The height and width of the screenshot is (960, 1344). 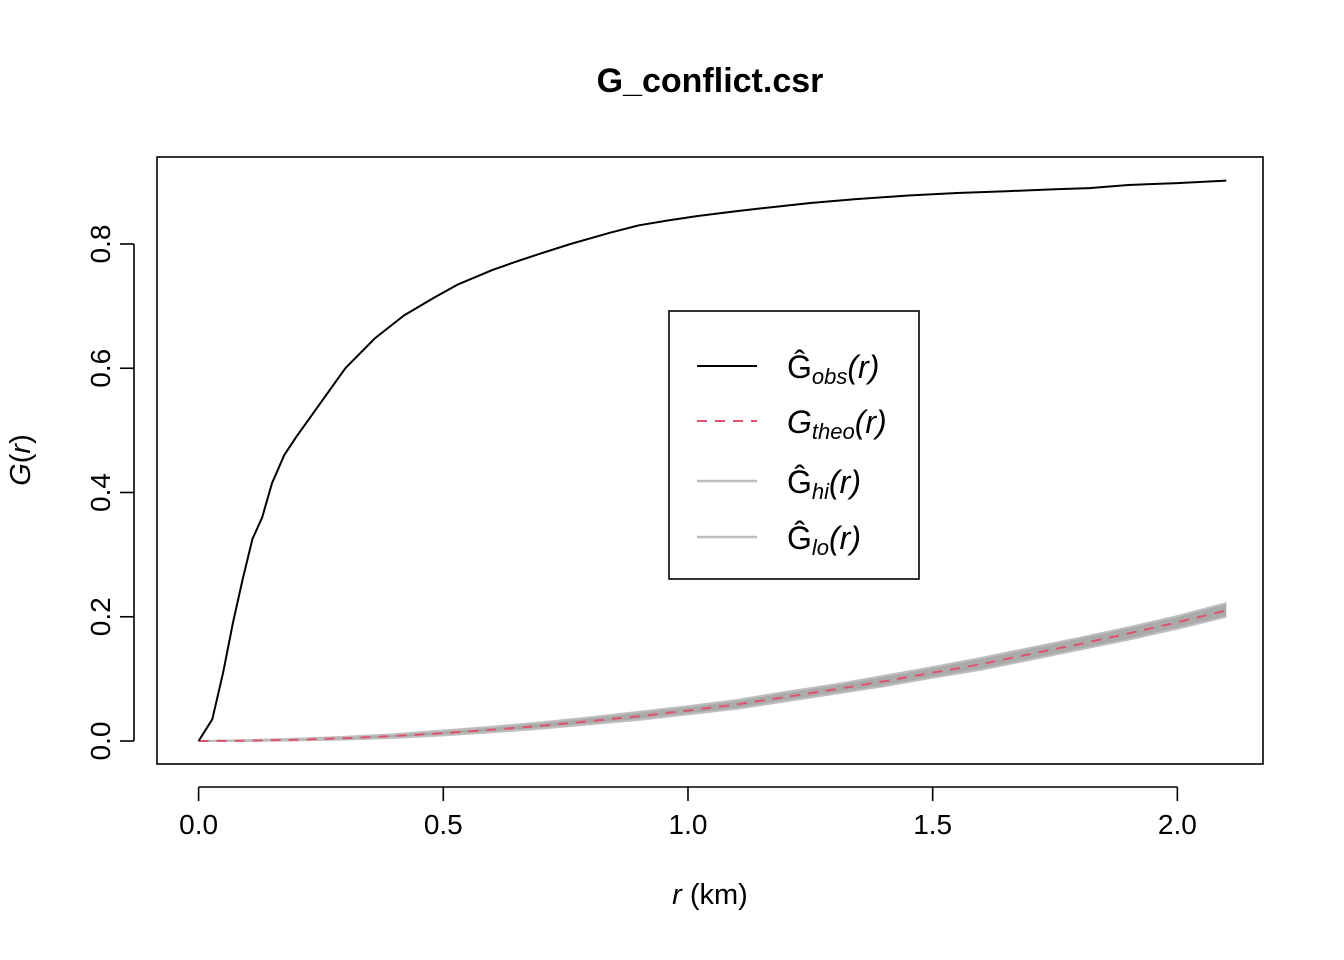 I want to click on y-axis-label-close: ), so click(x=21, y=439).